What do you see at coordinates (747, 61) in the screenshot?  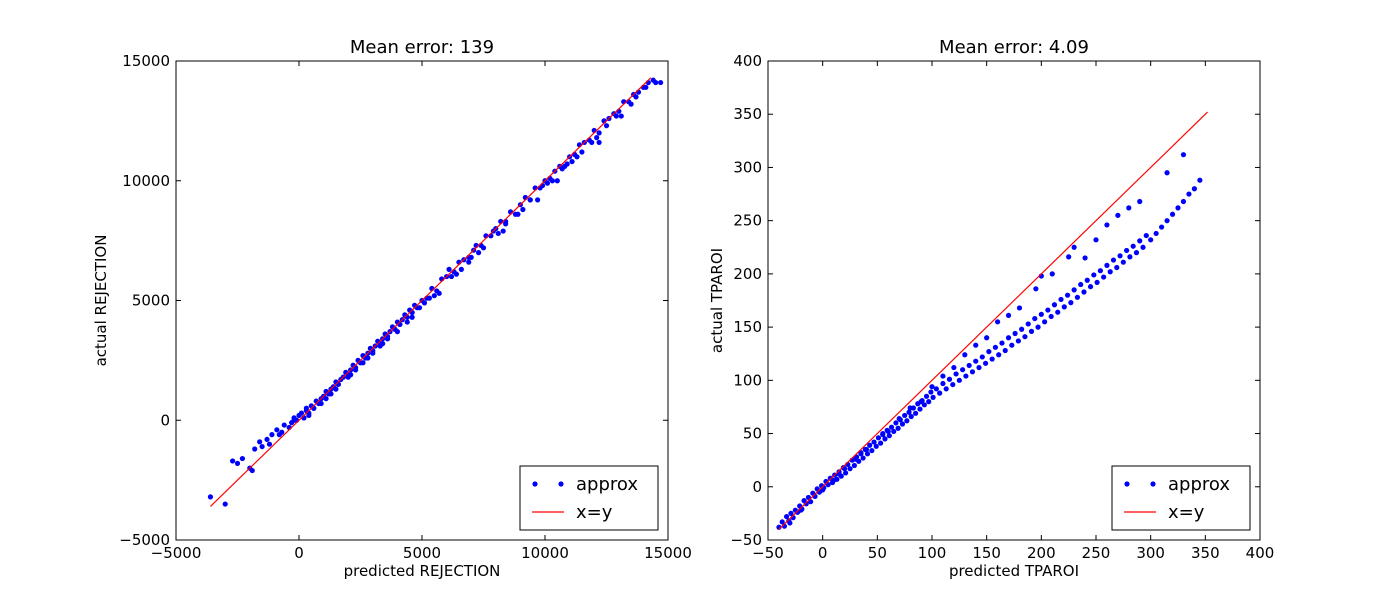 I see `y-tick-label: 400` at bounding box center [747, 61].